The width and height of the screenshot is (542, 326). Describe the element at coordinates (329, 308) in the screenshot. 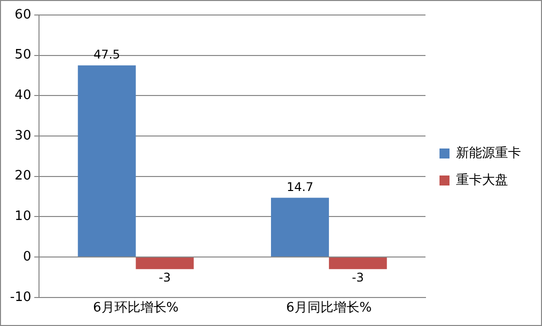

I see `x-tick-label: 6月同比增长%` at that location.